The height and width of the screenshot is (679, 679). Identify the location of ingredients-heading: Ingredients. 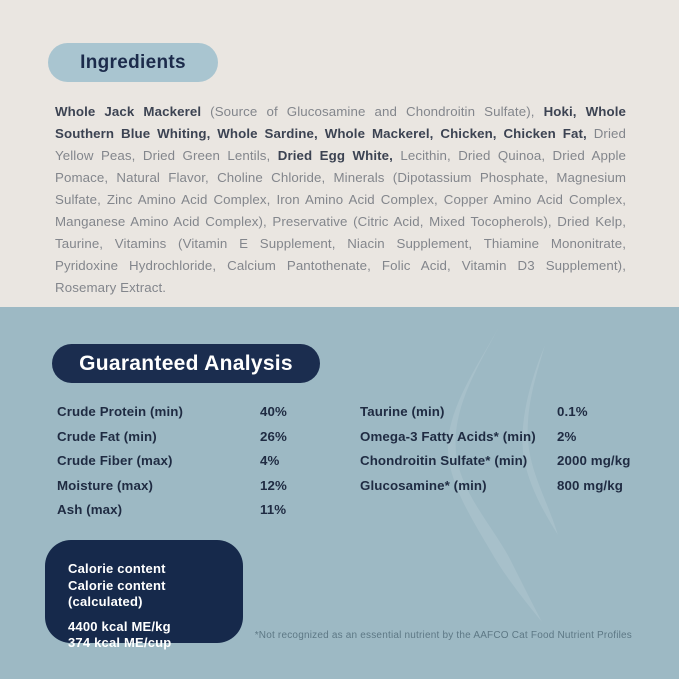
(133, 62).